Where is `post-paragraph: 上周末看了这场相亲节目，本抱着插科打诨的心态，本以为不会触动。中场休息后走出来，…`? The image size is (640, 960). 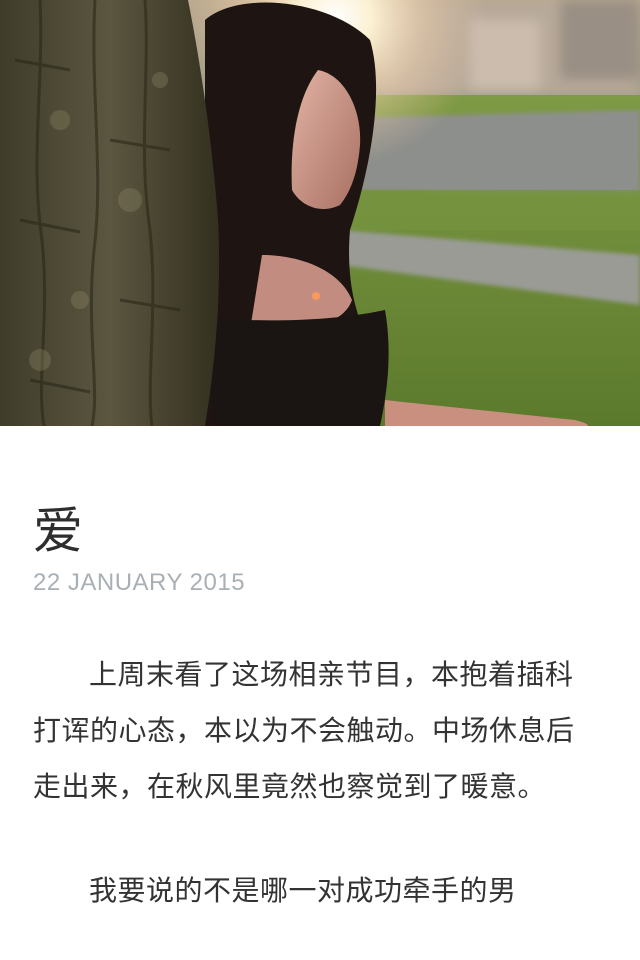
post-paragraph: 上周末看了这场相亲节目，本抱着插科打诨的心态，本以为不会触动。中场休息后走出来，… is located at coordinates (304, 730).